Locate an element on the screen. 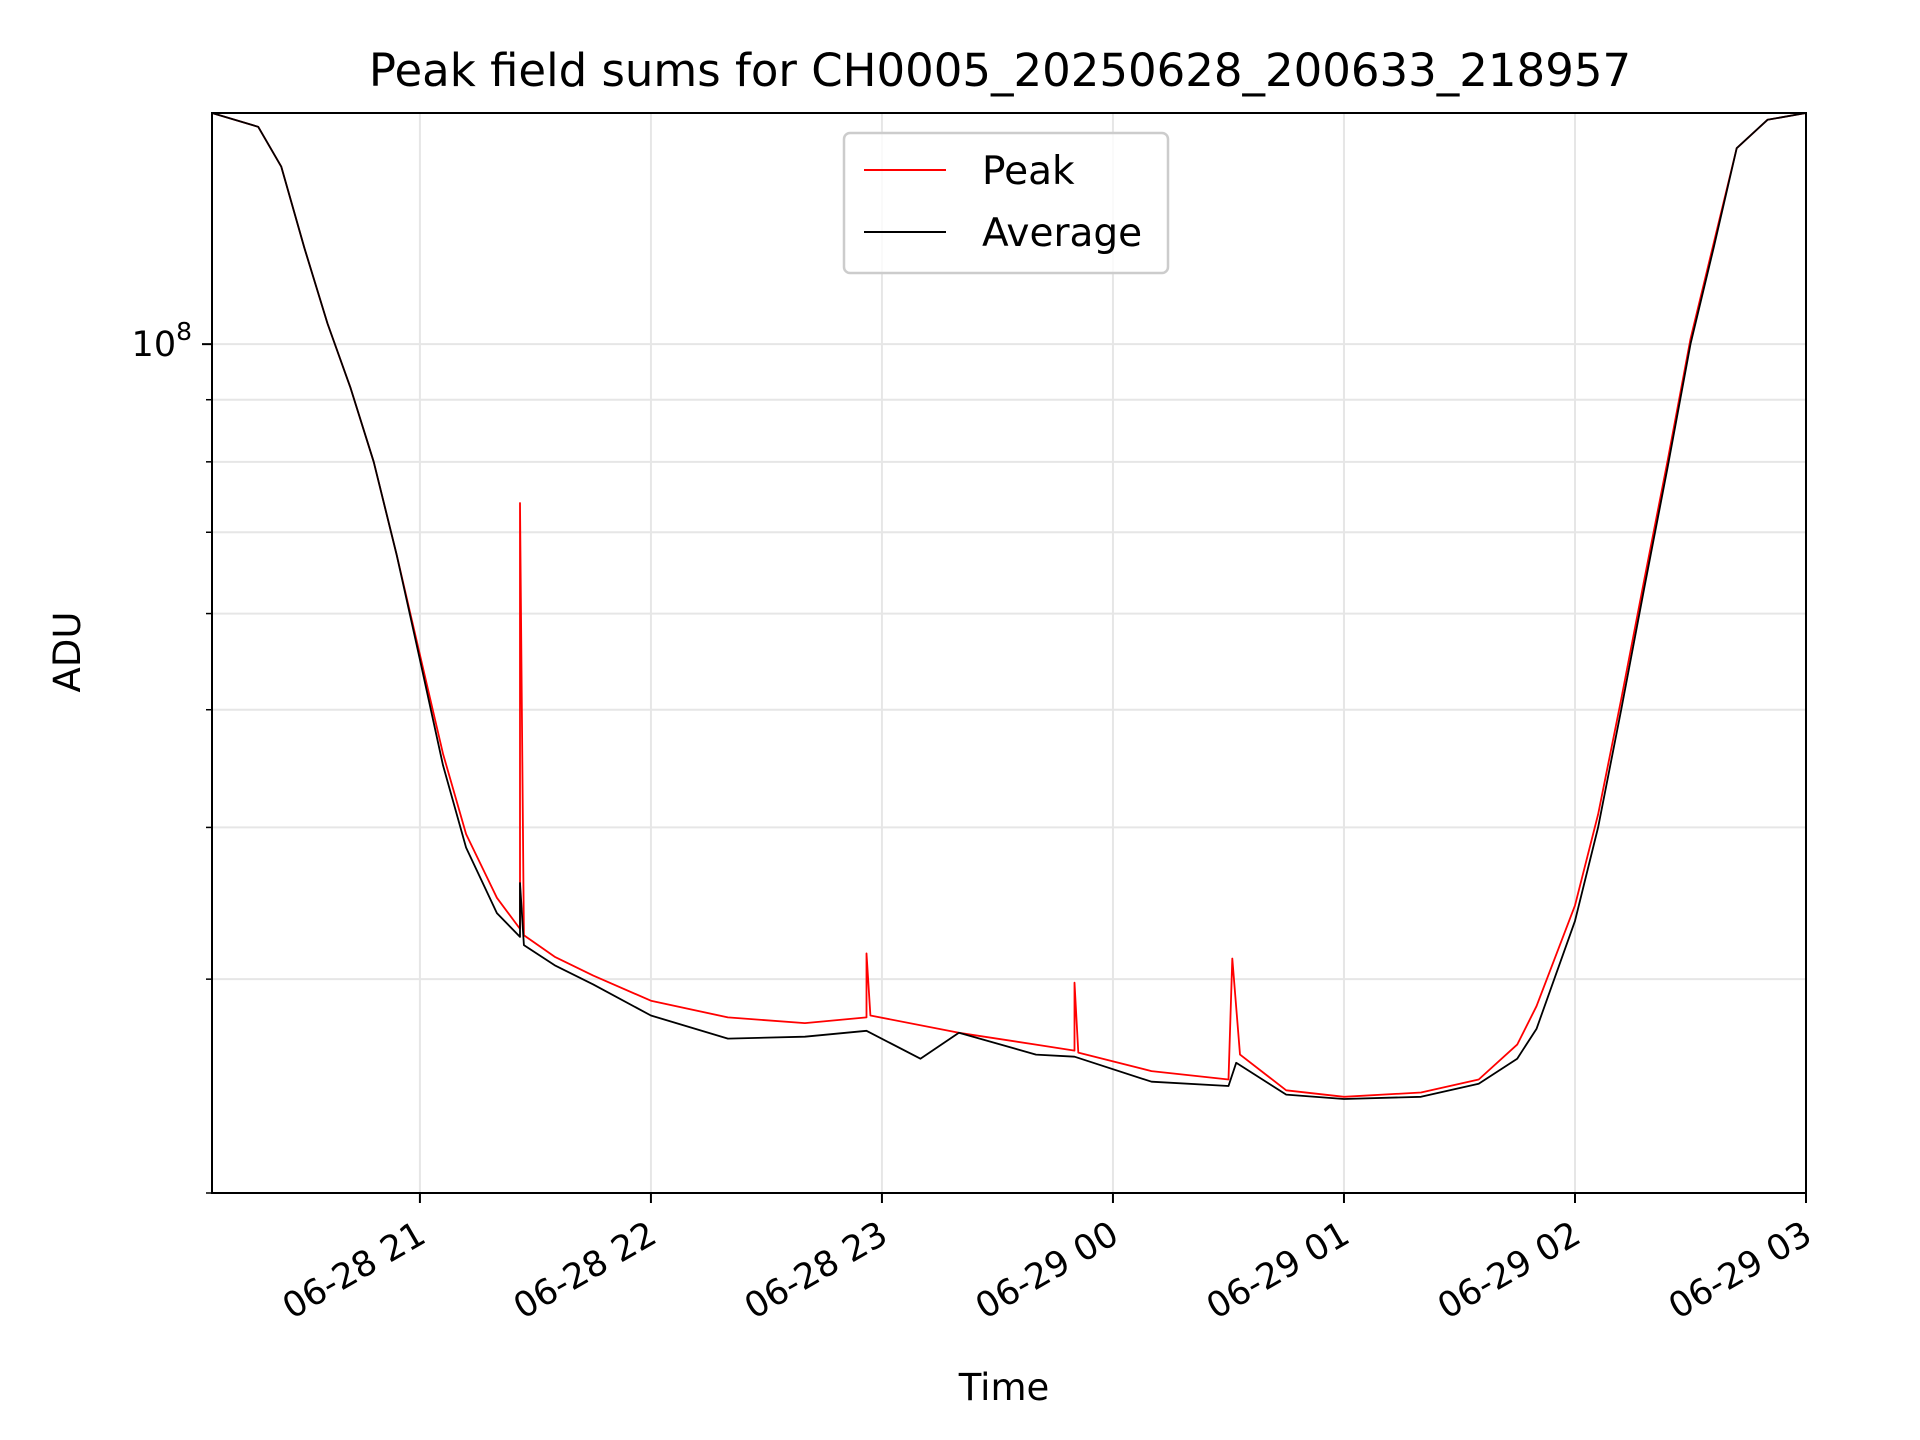 This screenshot has width=1920, height=1440. y-tick-label: 108 is located at coordinates (162, 341).